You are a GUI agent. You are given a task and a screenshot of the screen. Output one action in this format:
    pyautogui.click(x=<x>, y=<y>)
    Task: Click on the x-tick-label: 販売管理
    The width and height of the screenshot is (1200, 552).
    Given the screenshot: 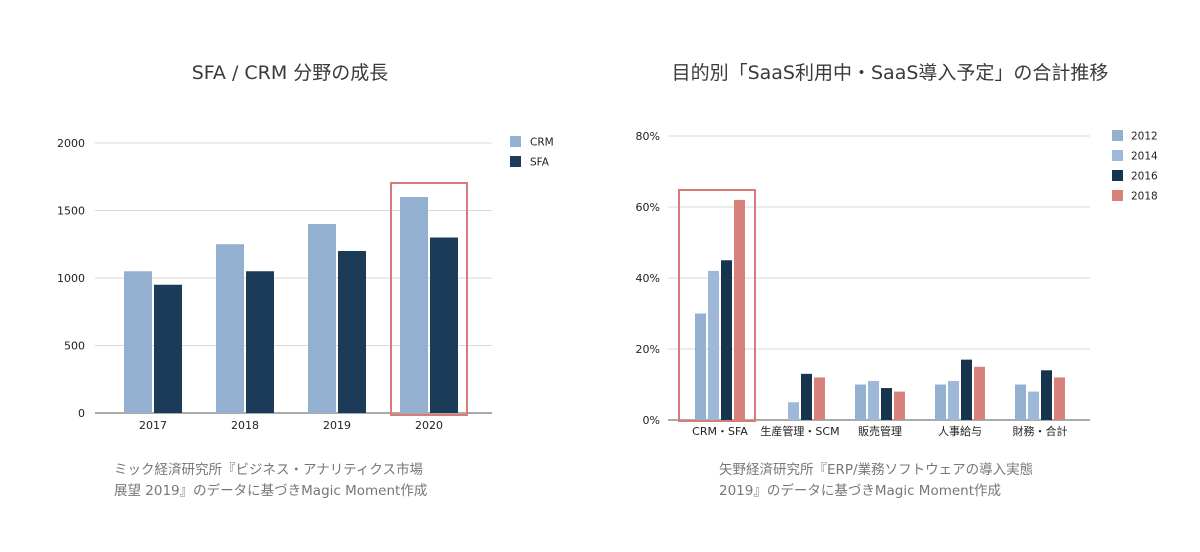 What is the action you would take?
    pyautogui.click(x=880, y=431)
    